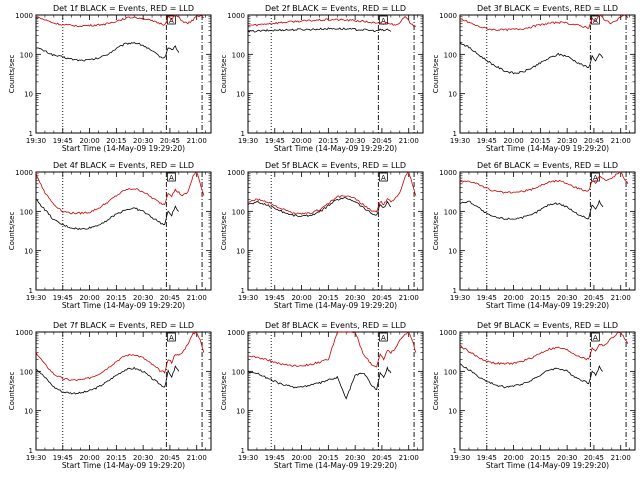 The height and width of the screenshot is (480, 640). Describe the element at coordinates (547, 165) in the screenshot. I see `panel-title: Det 6f BLACK = Events, RED = LLD` at that location.